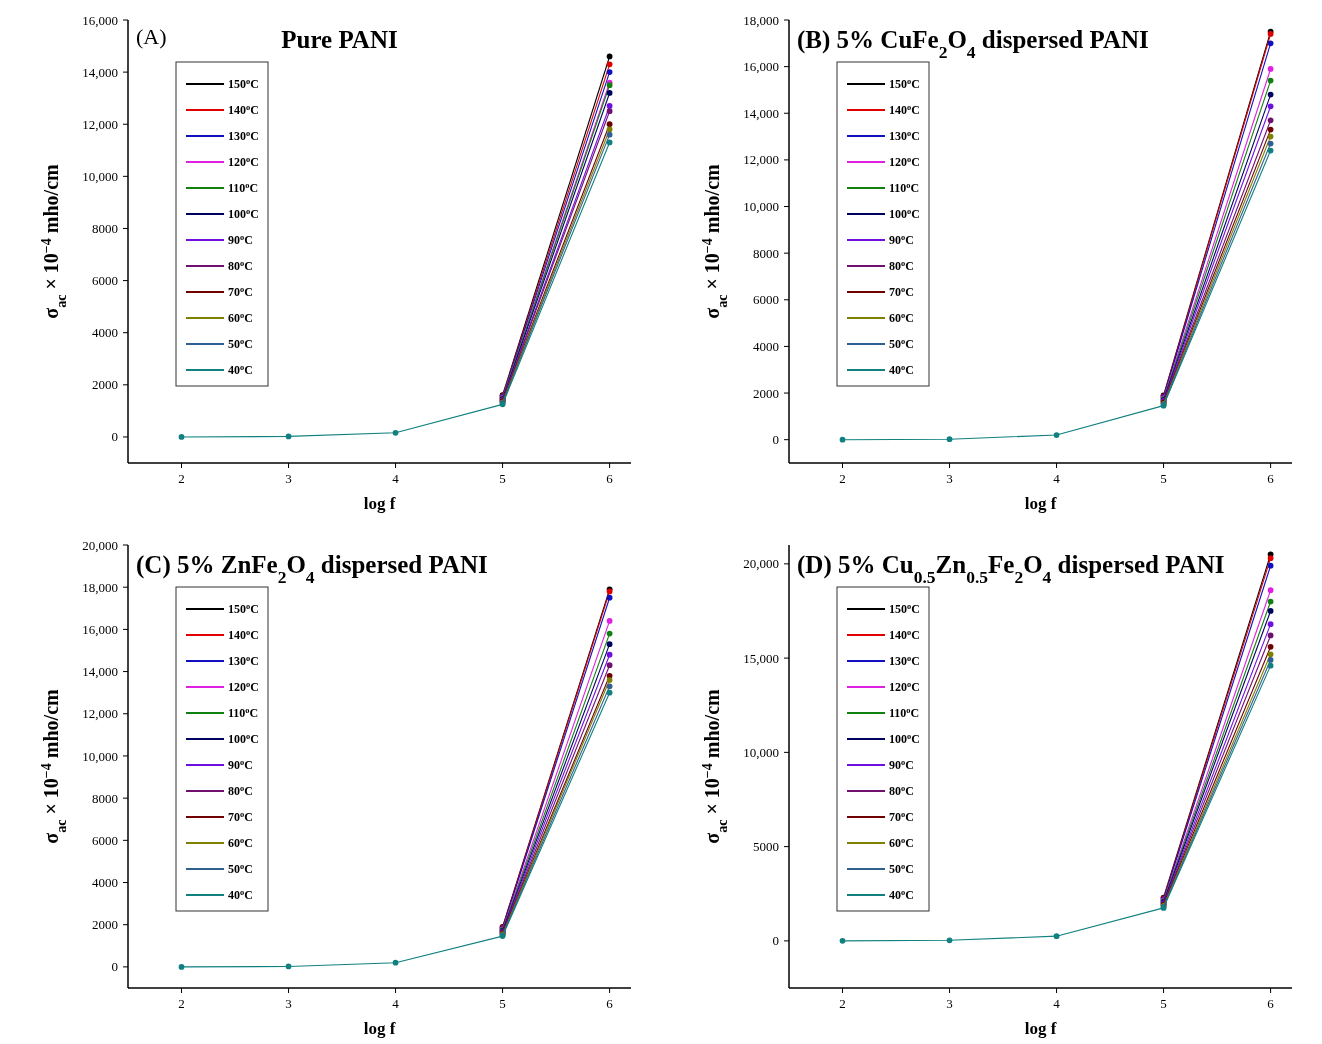 The width and height of the screenshot is (1322, 1044). I want to click on y-tick-label: 15,000, so click(761, 658).